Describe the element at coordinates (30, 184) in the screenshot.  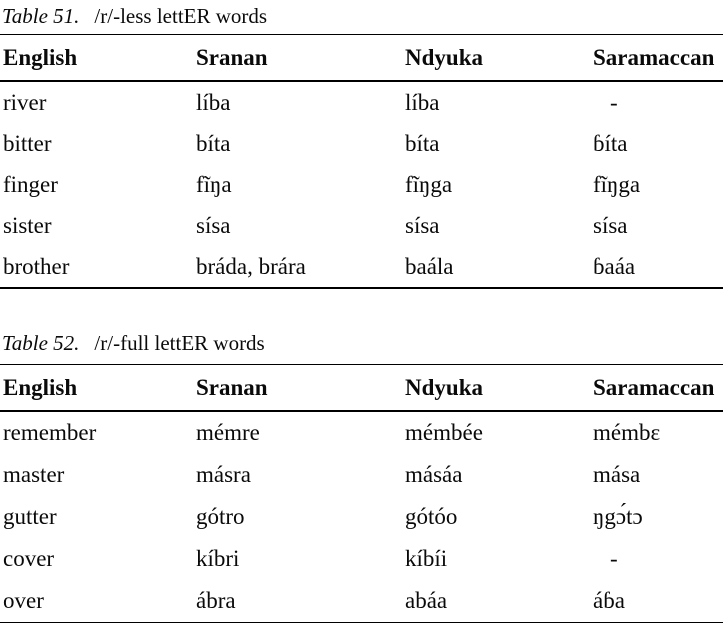
I see `table-cell: finger` at that location.